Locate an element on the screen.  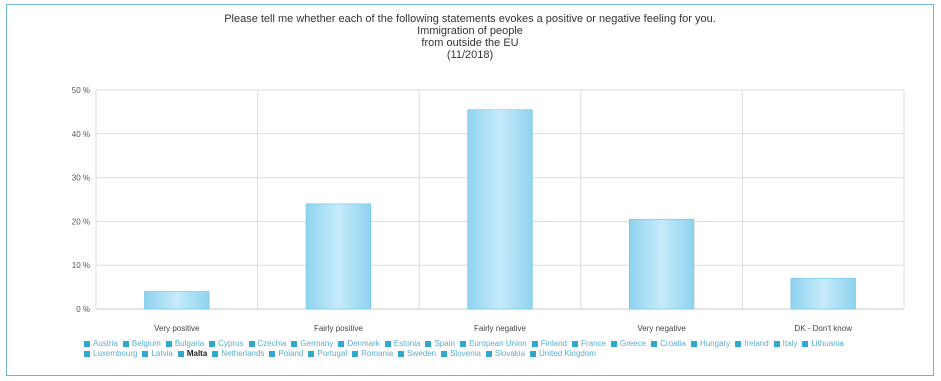
legend-item: Portugal is located at coordinates (327, 354).